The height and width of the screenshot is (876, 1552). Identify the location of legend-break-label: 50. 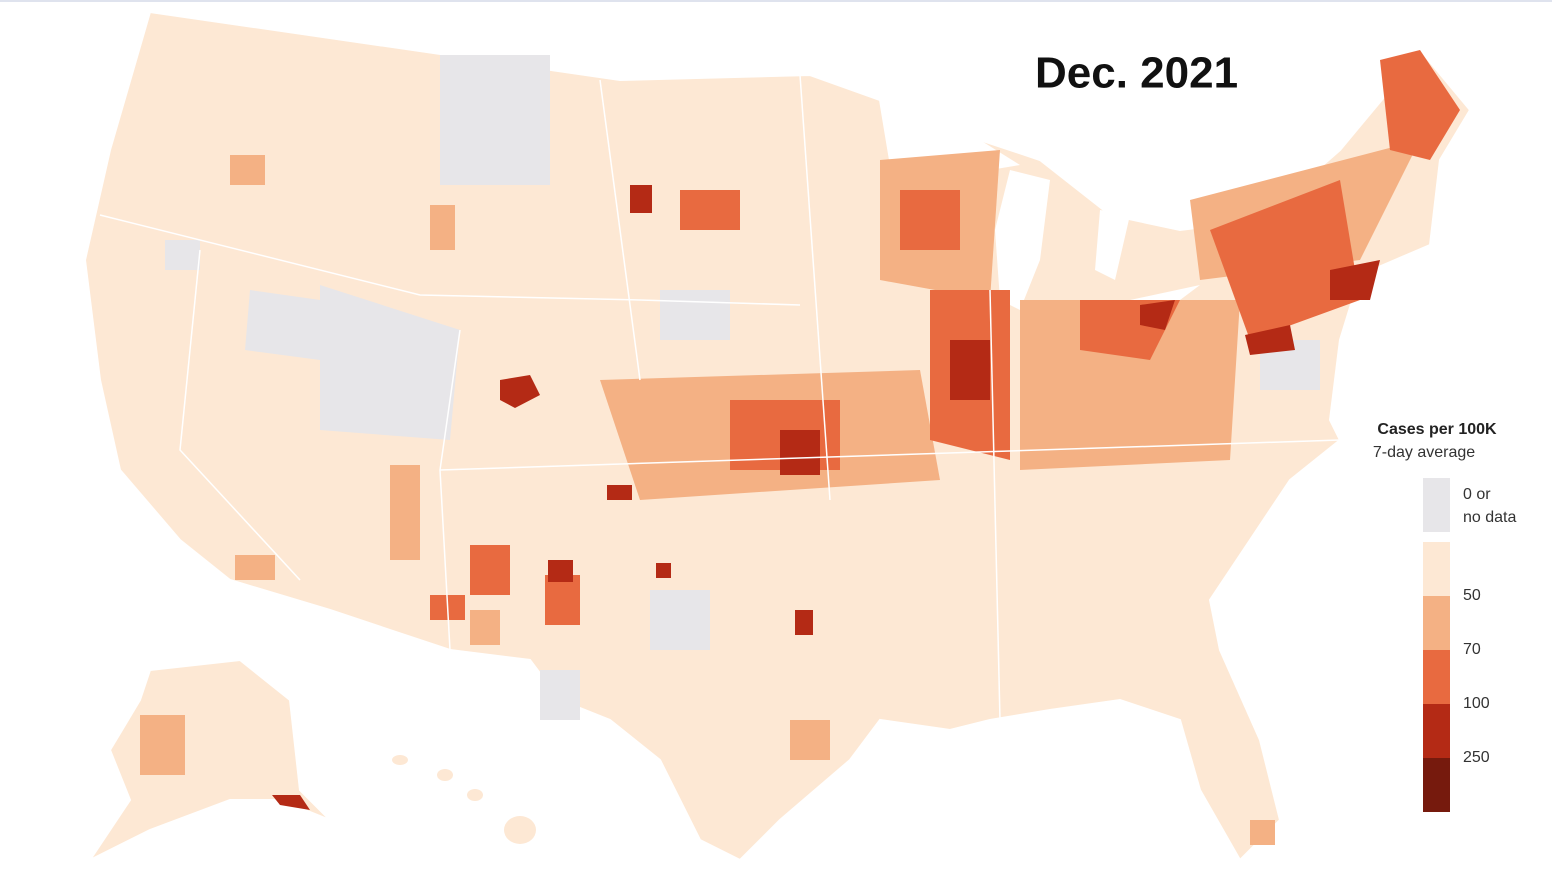
(1472, 595).